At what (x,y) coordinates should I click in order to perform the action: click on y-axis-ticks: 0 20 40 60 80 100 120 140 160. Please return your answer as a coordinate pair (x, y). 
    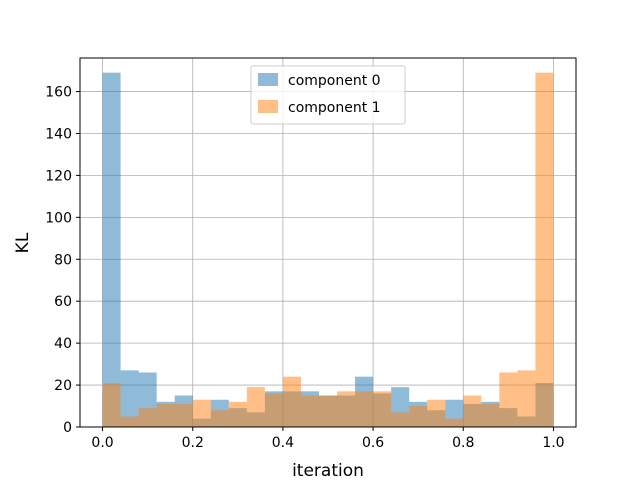
    Looking at the image, I should click on (62, 260).